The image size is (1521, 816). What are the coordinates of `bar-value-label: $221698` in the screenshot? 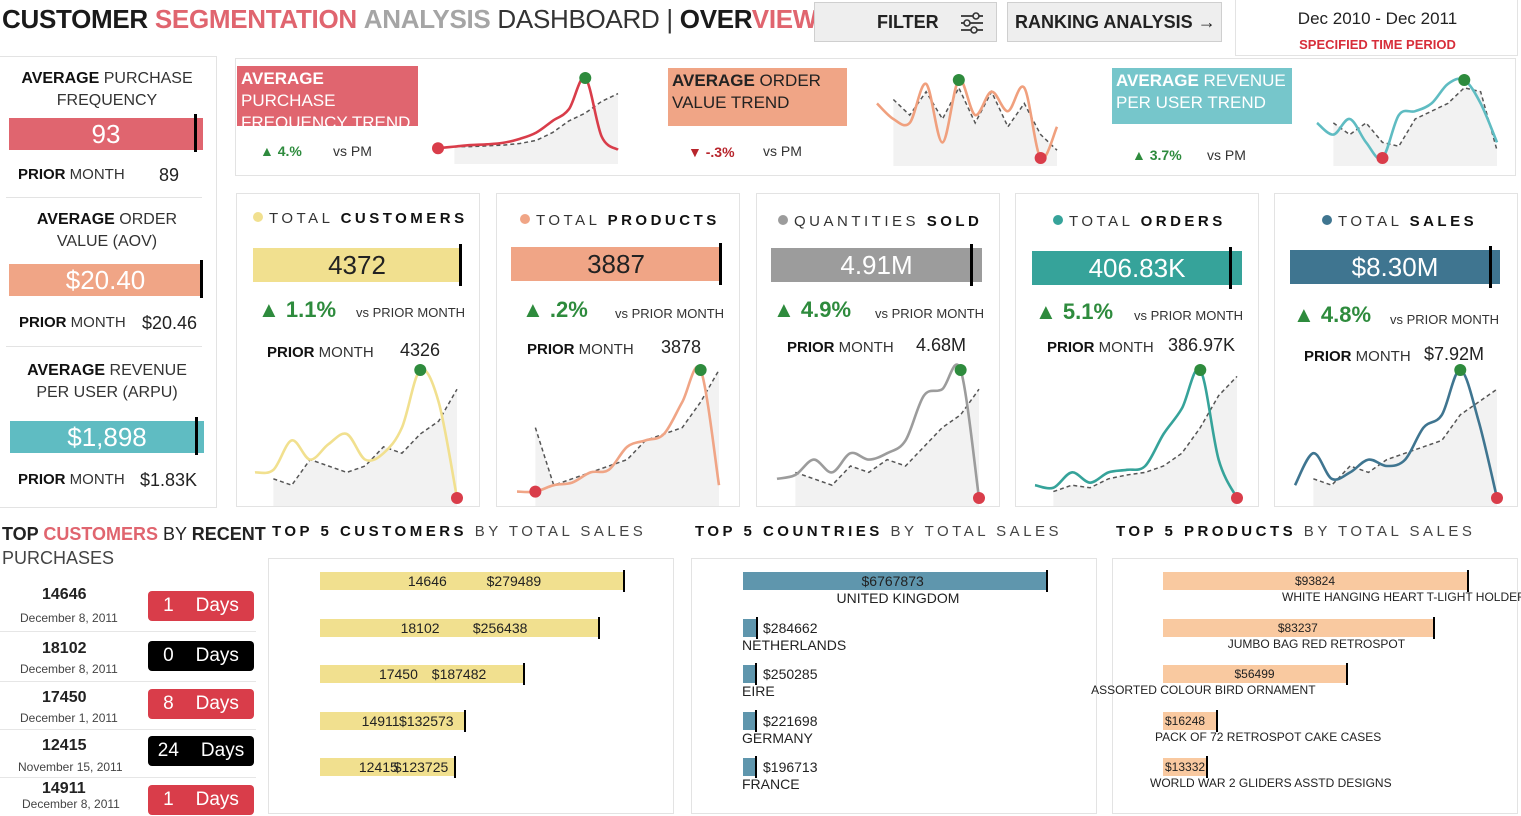 It's located at (790, 720).